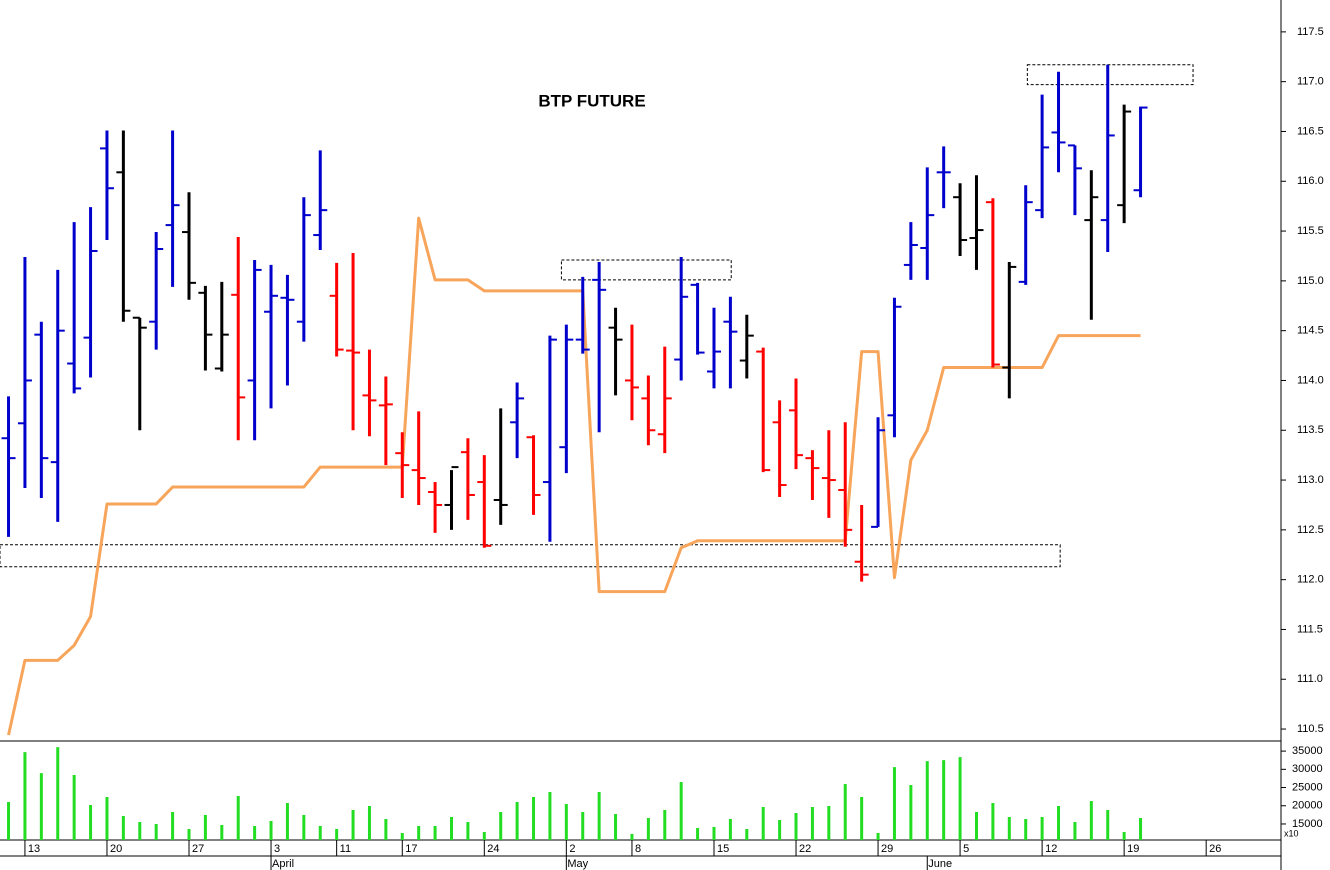 Image resolution: width=1330 pixels, height=870 pixels. I want to click on x-tick-label: 26, so click(1215, 849).